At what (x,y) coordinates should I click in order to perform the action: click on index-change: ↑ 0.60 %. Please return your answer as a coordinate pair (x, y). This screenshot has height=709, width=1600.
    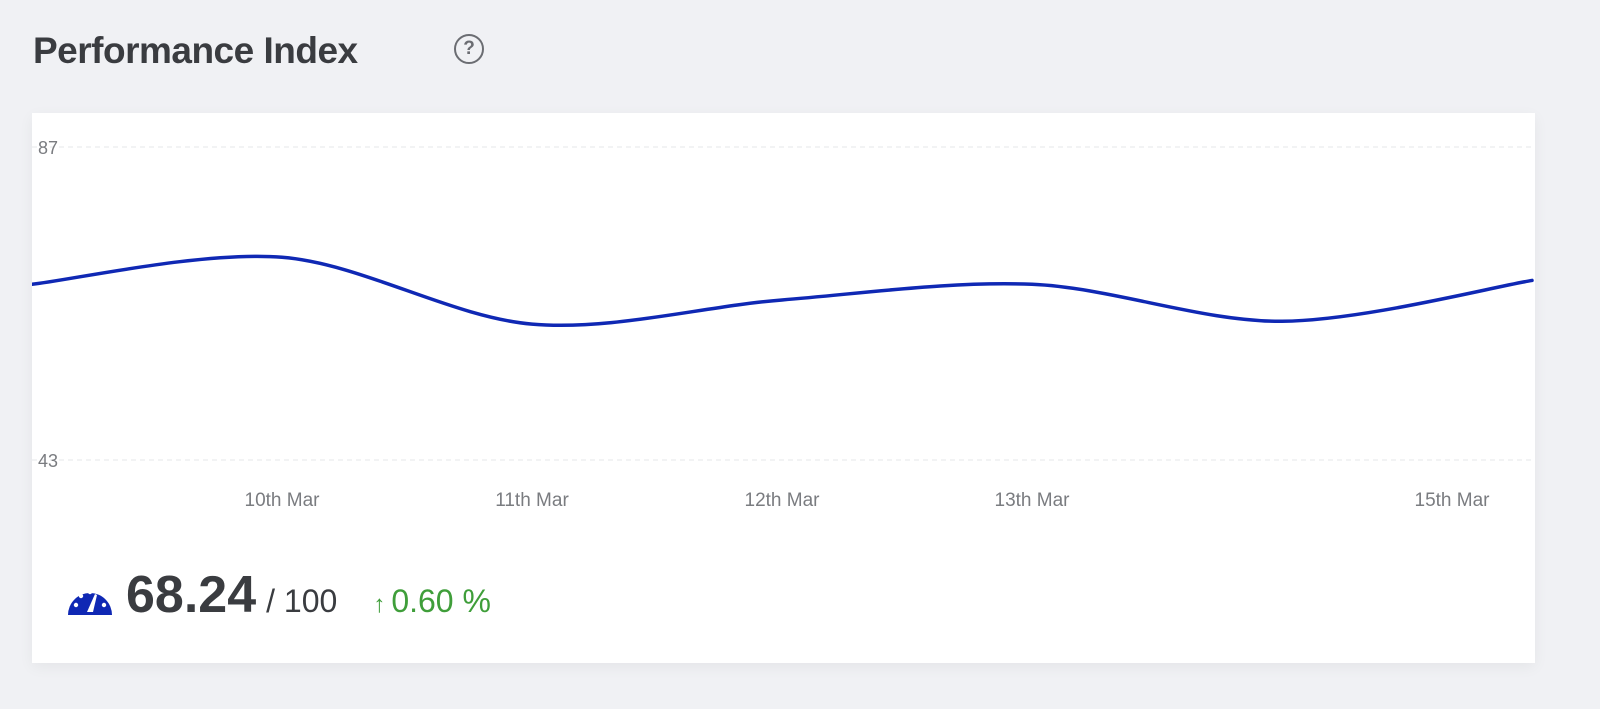
    Looking at the image, I should click on (432, 601).